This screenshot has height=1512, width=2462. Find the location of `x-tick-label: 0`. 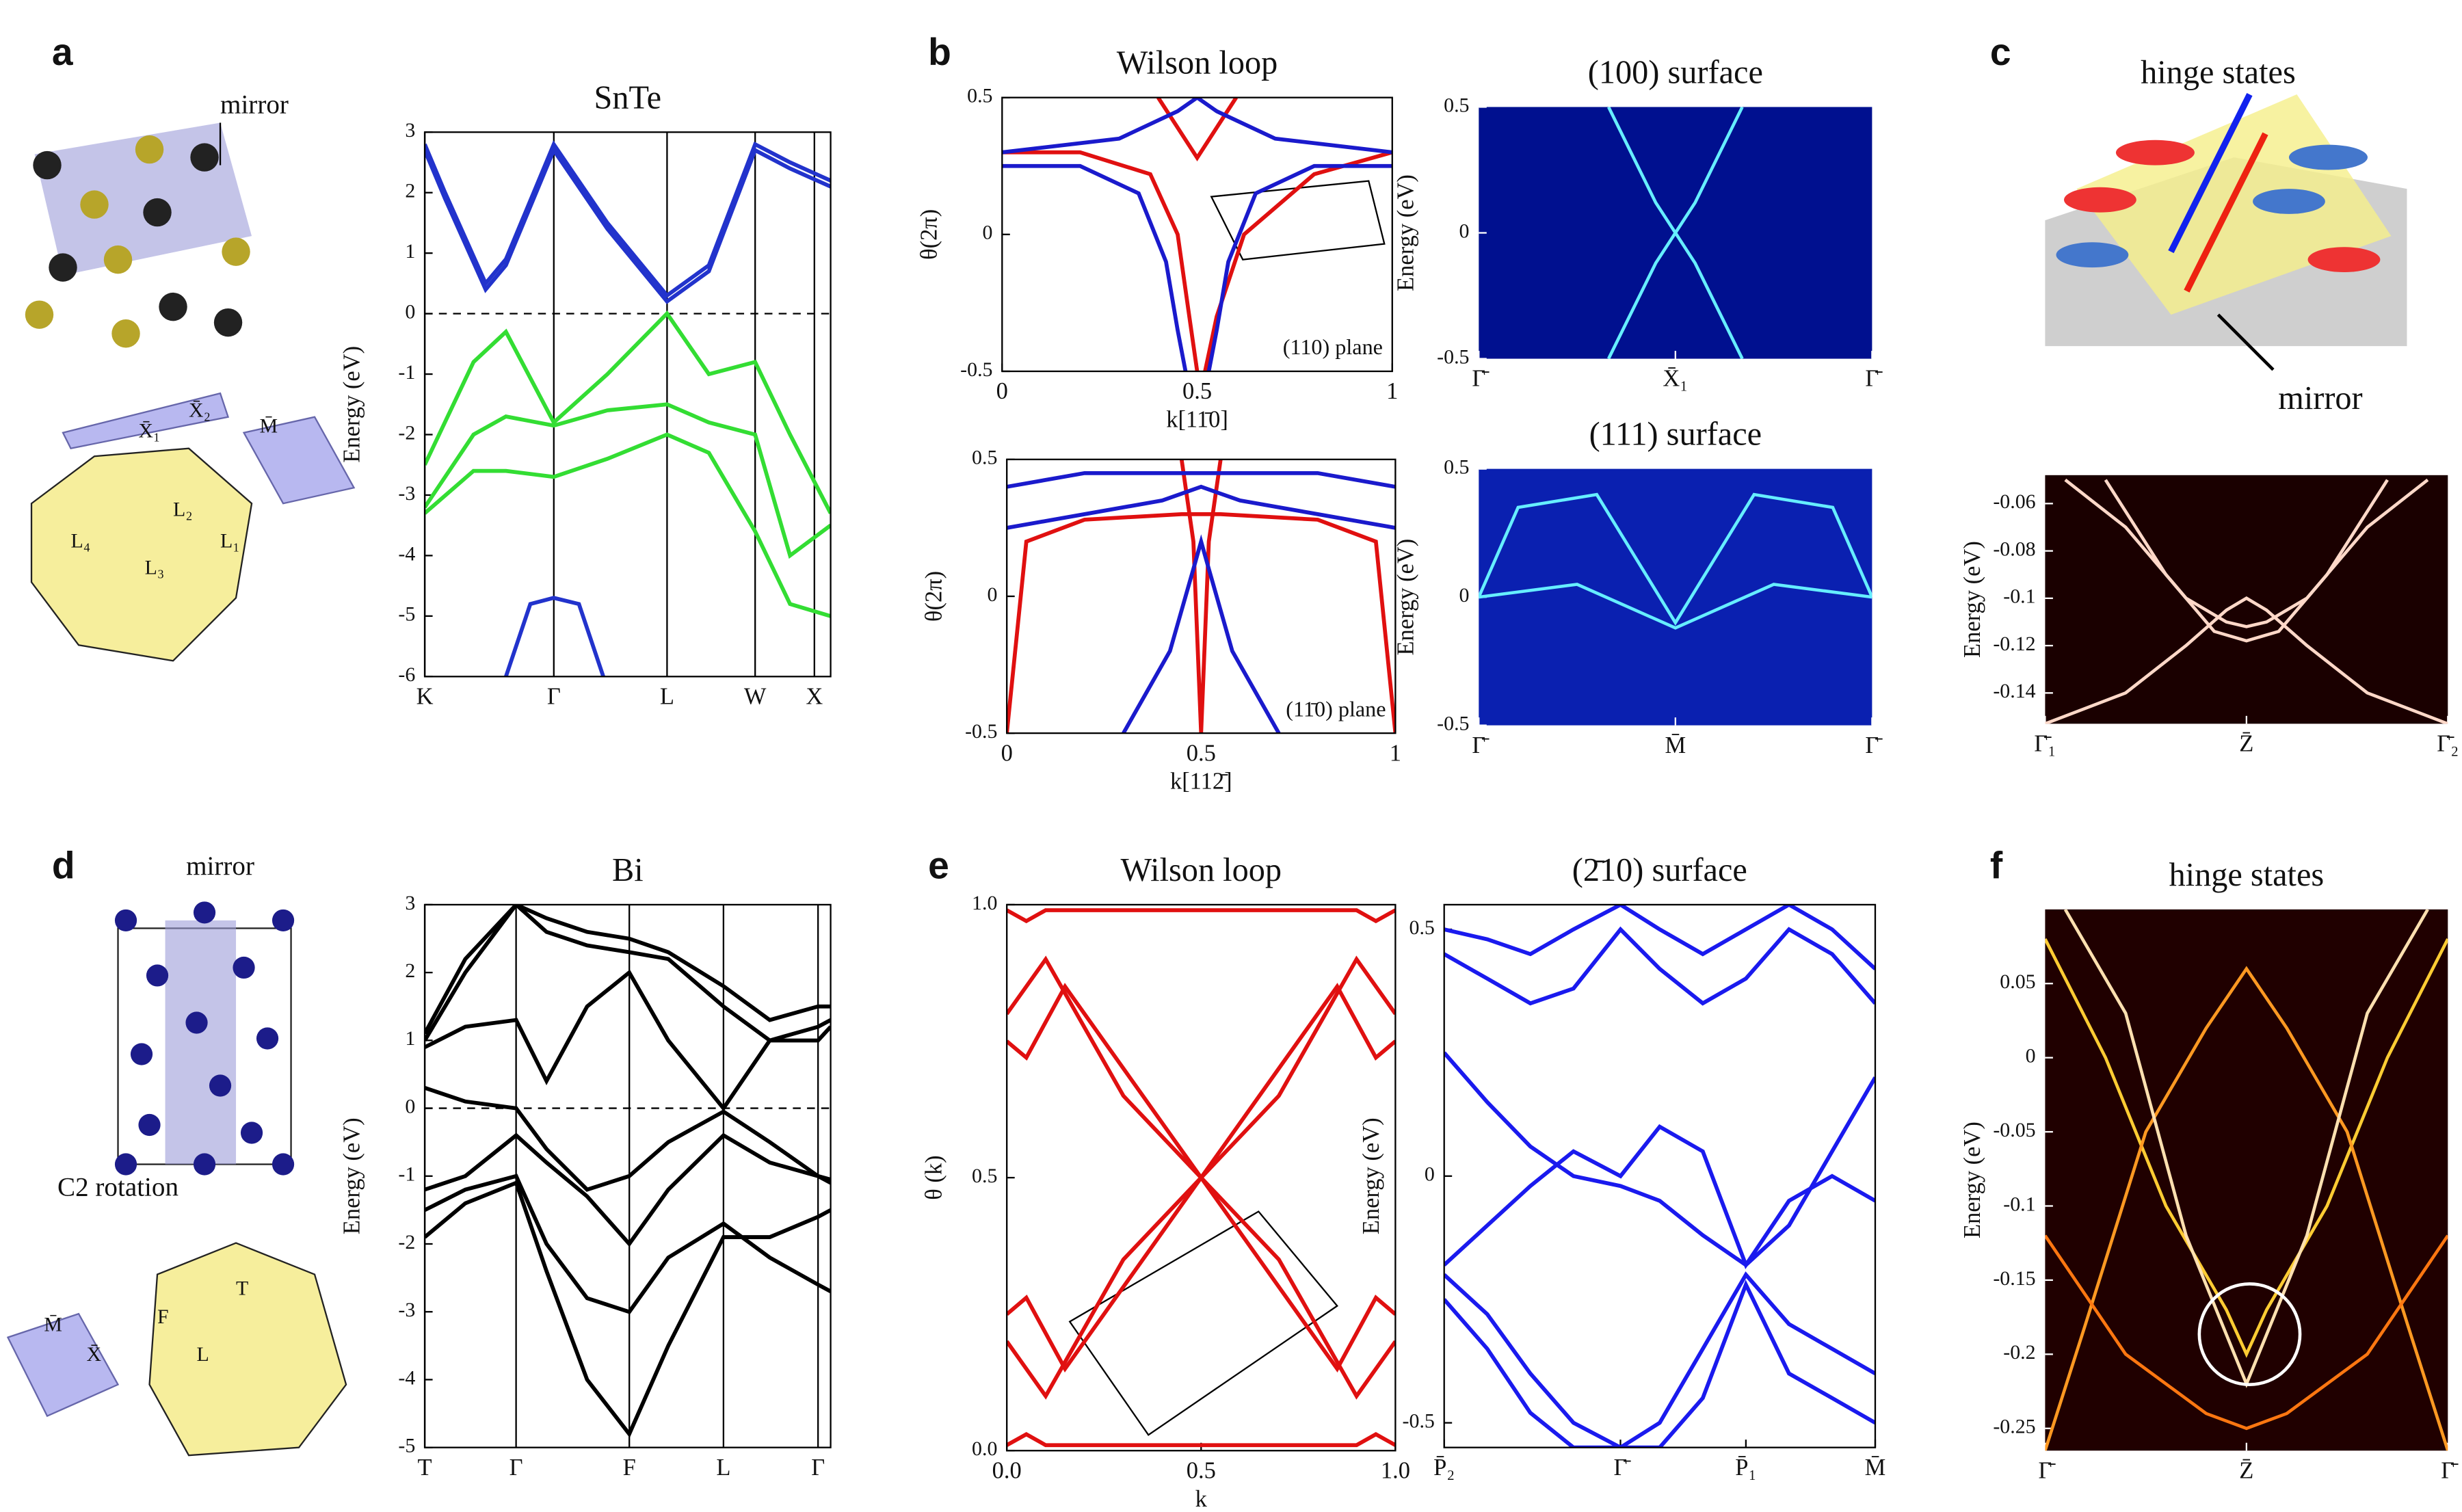

x-tick-label: 0 is located at coordinates (1002, 391).